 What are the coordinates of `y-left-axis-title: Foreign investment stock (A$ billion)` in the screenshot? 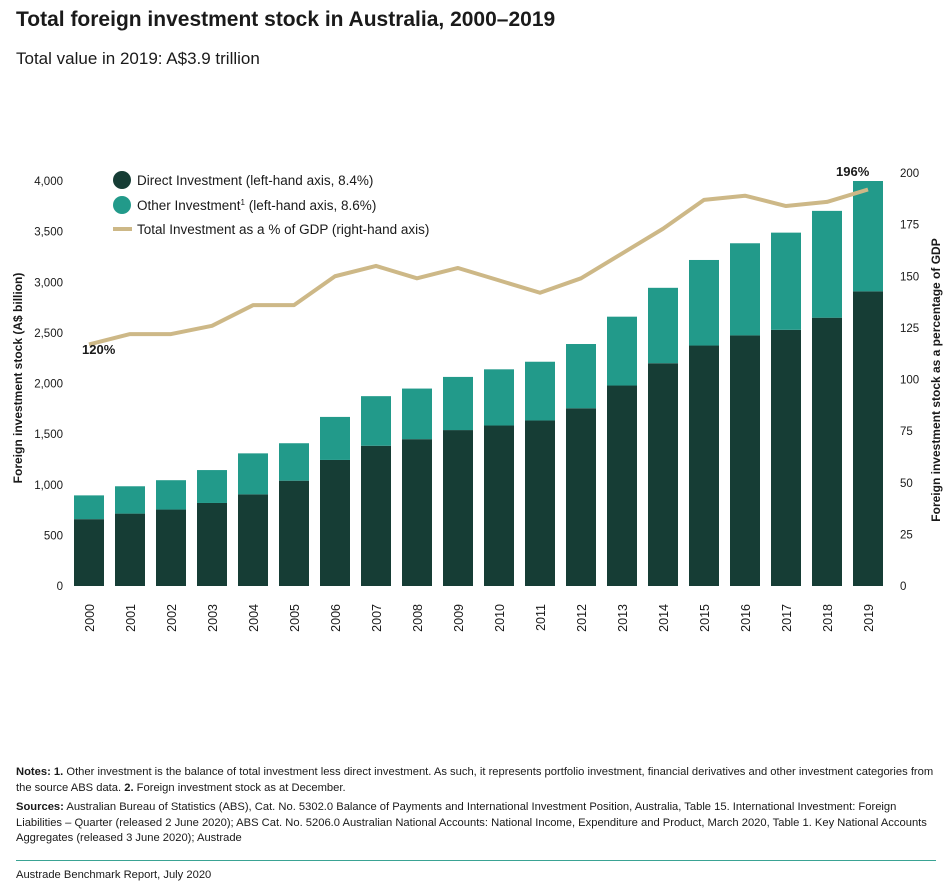 It's located at (18, 378).